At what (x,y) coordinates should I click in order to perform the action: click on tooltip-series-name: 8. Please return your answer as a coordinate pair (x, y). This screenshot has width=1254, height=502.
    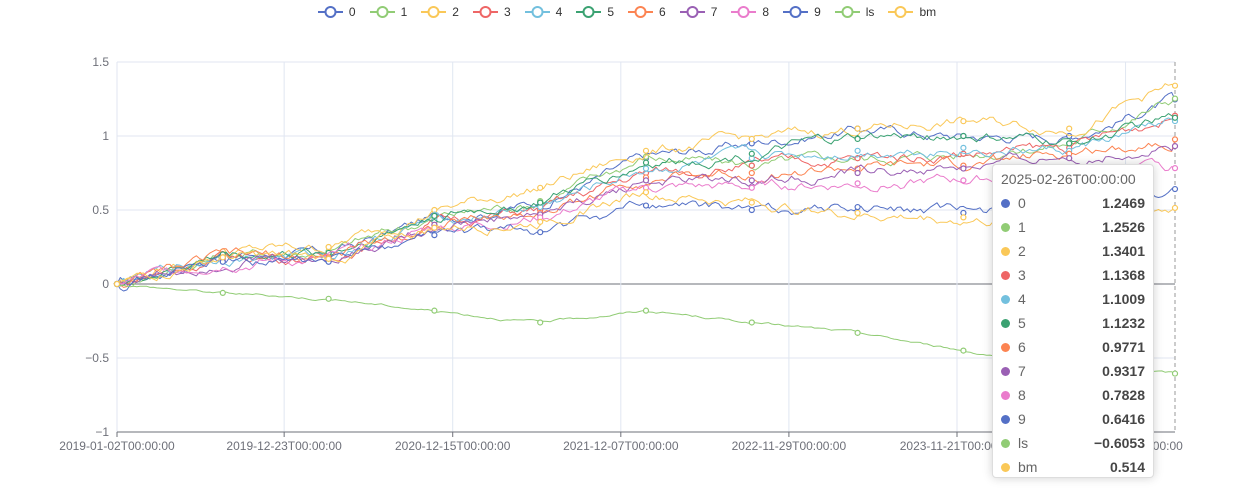
    Looking at the image, I should click on (1022, 395).